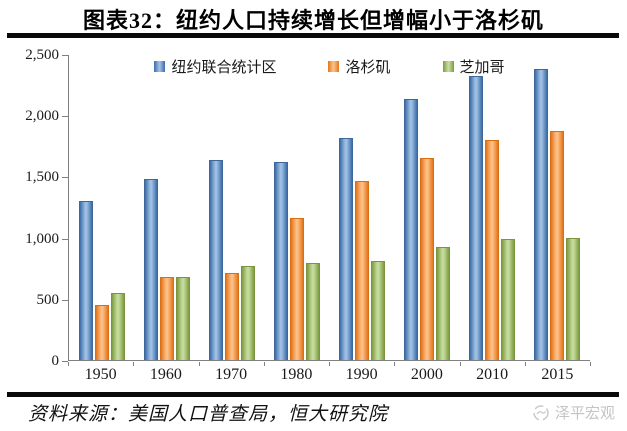 The height and width of the screenshot is (431, 627). Describe the element at coordinates (150, 269) in the screenshot. I see `bar-1960-series0` at that location.